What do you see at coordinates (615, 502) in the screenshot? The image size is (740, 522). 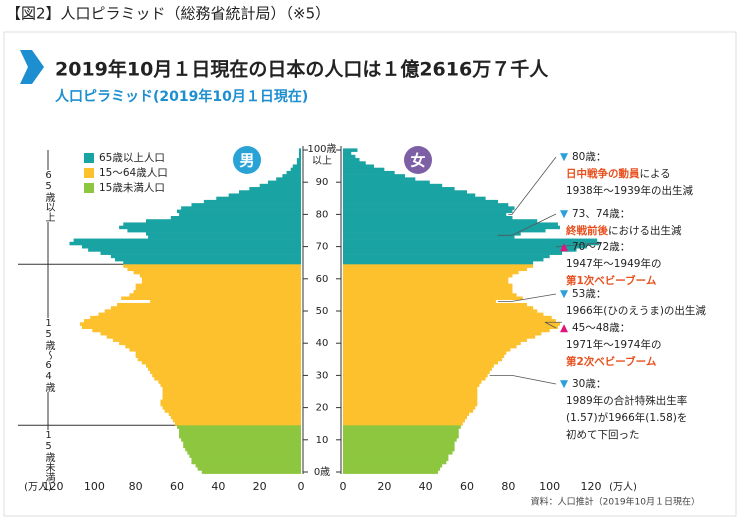 I see `source: 資料：人口推計（2019年10月１日現在）` at bounding box center [615, 502].